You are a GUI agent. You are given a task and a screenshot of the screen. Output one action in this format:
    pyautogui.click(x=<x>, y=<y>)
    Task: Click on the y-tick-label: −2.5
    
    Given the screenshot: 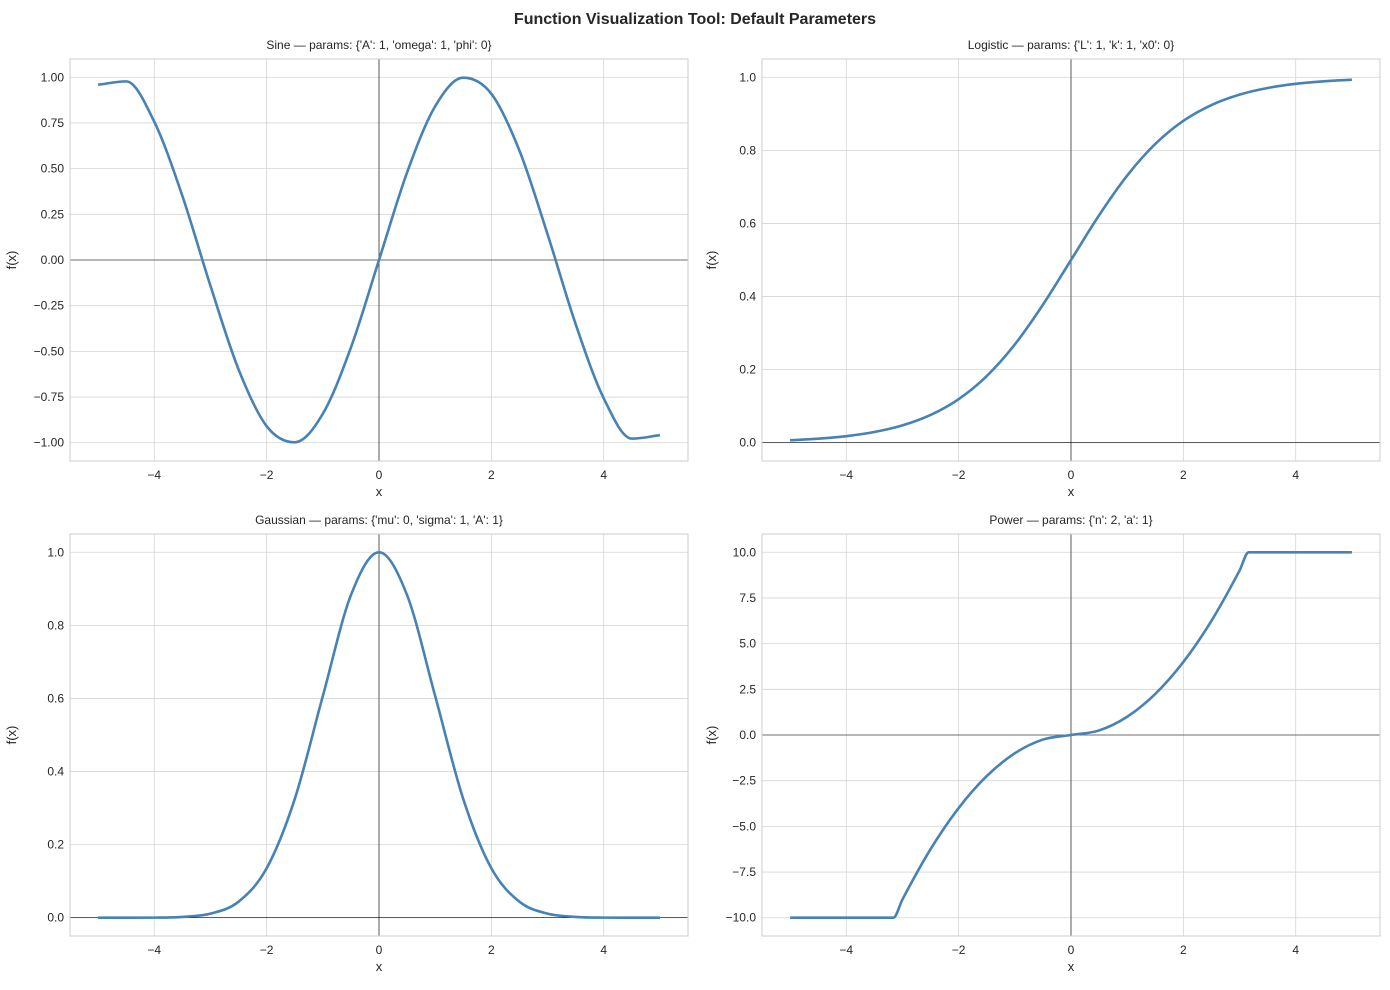 What is the action you would take?
    pyautogui.click(x=744, y=781)
    